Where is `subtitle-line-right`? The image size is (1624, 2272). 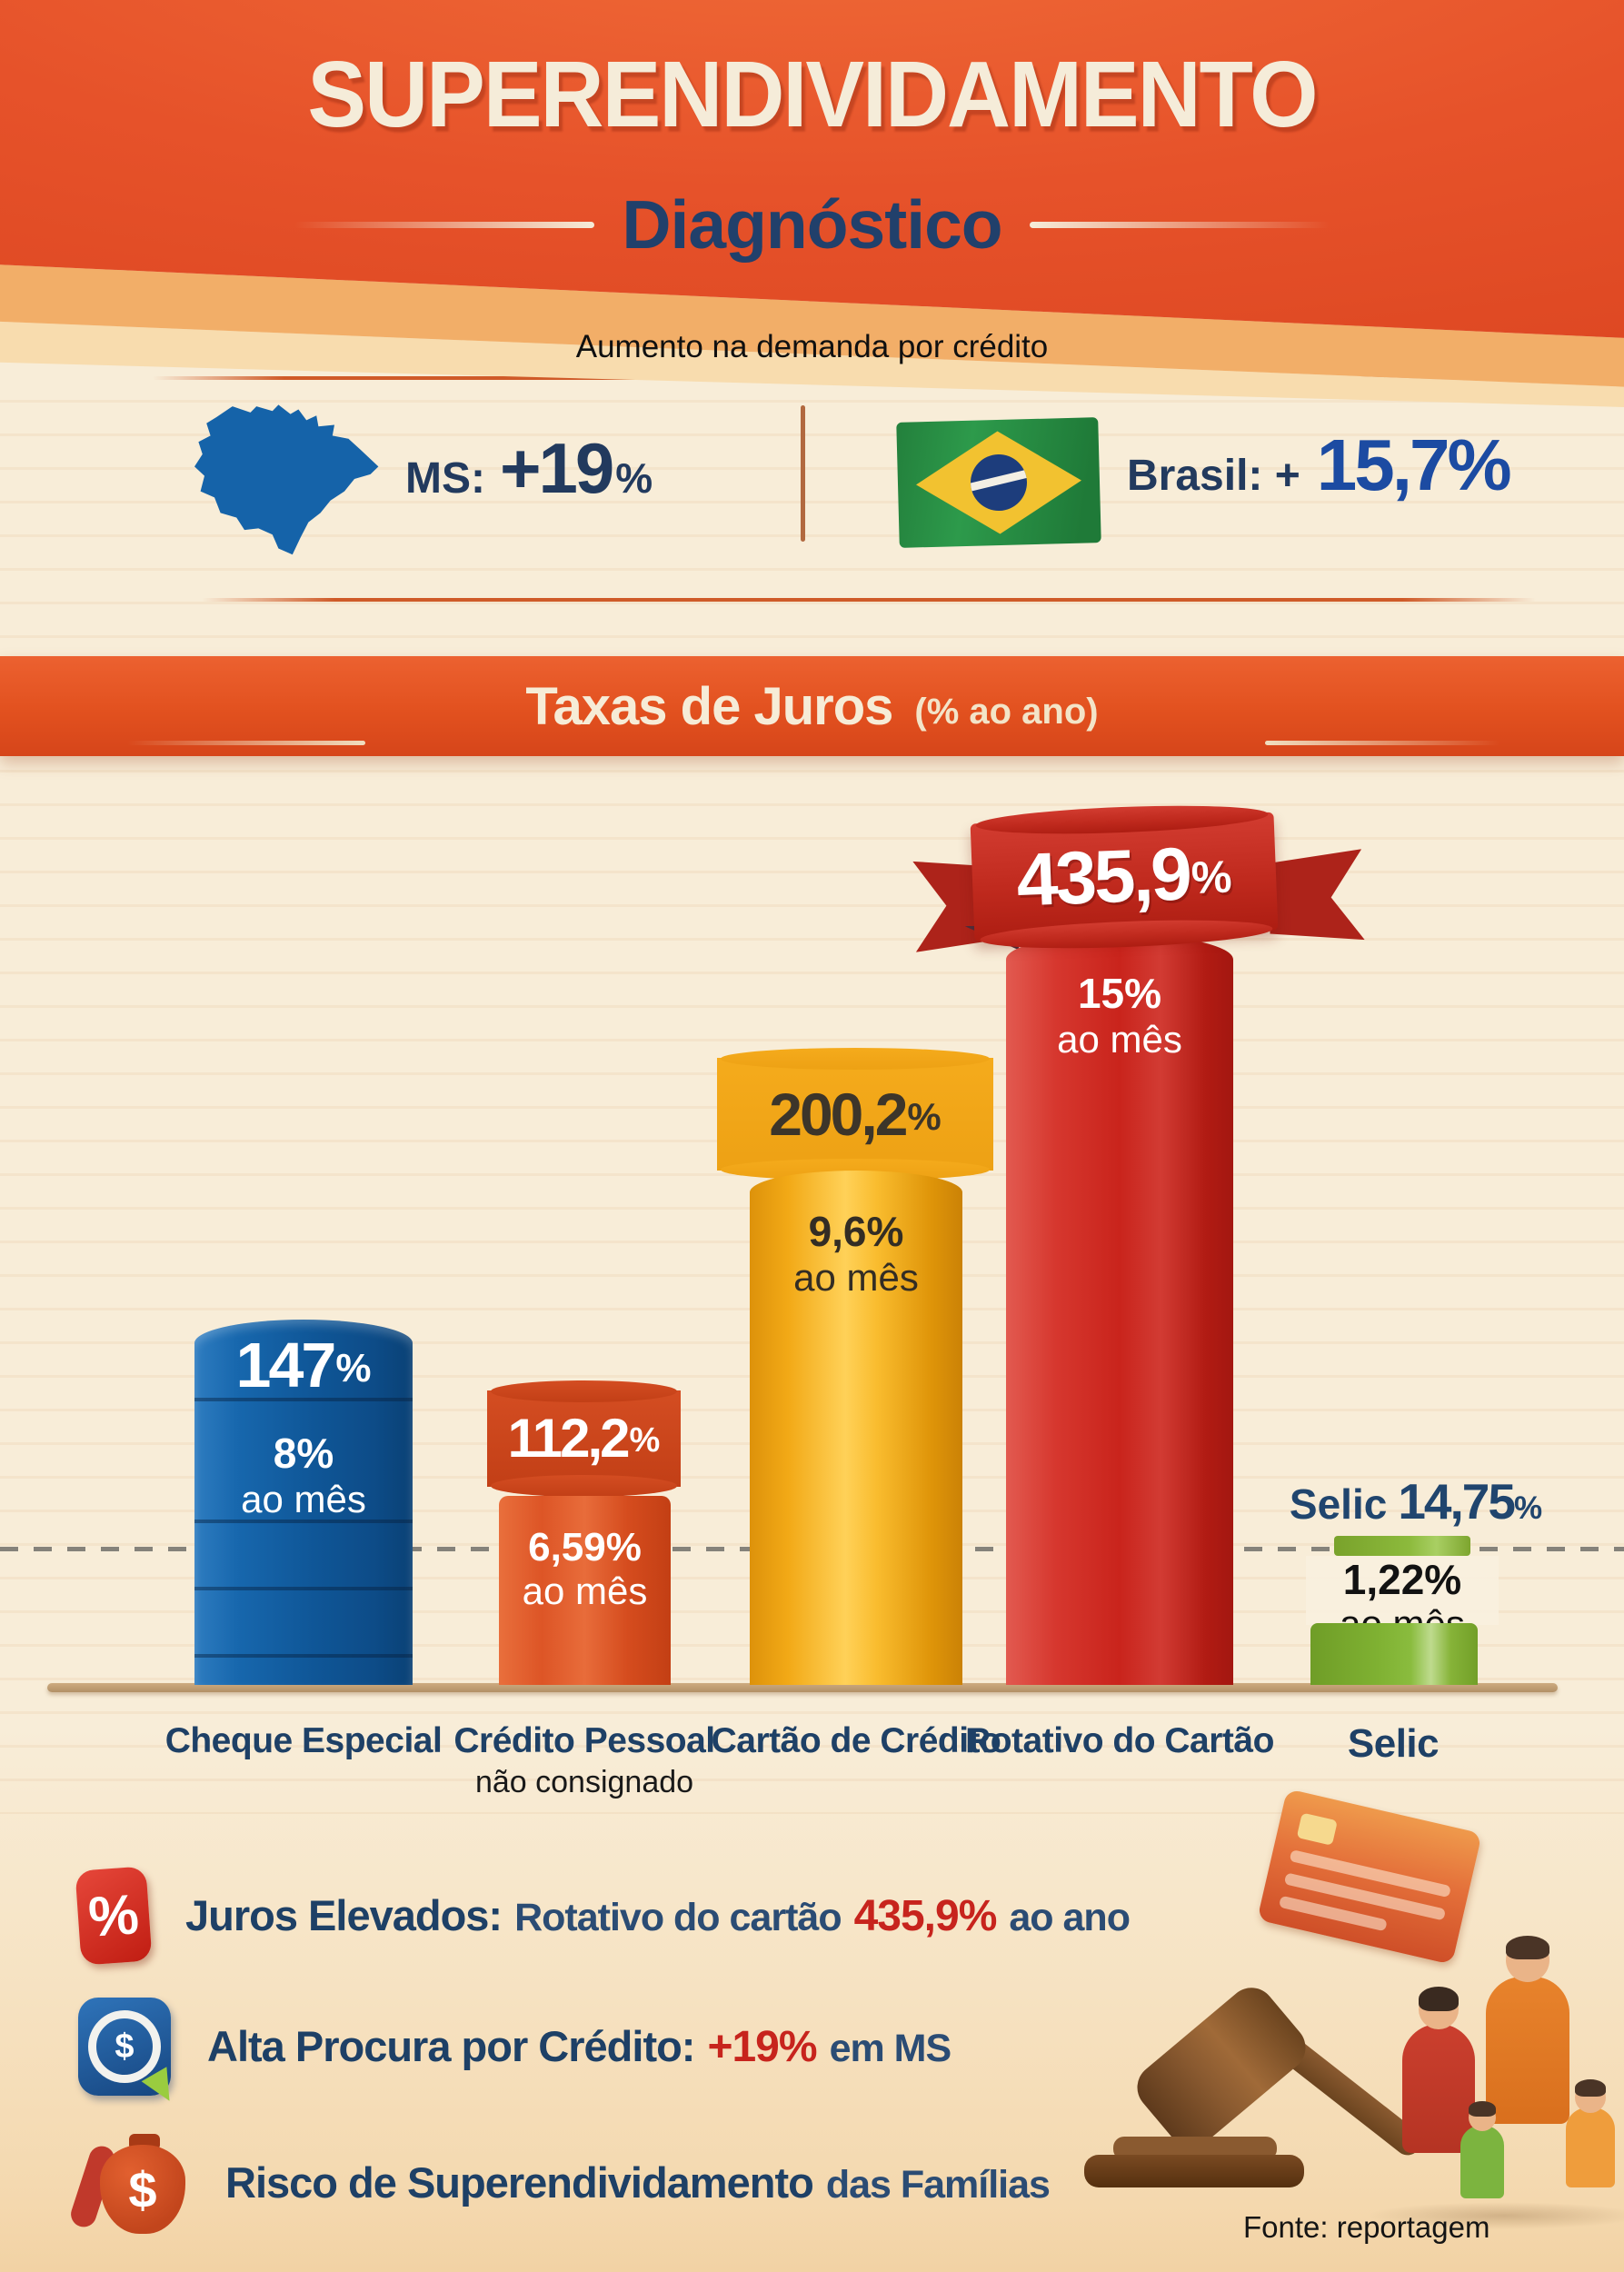 subtitle-line-right is located at coordinates (1179, 224).